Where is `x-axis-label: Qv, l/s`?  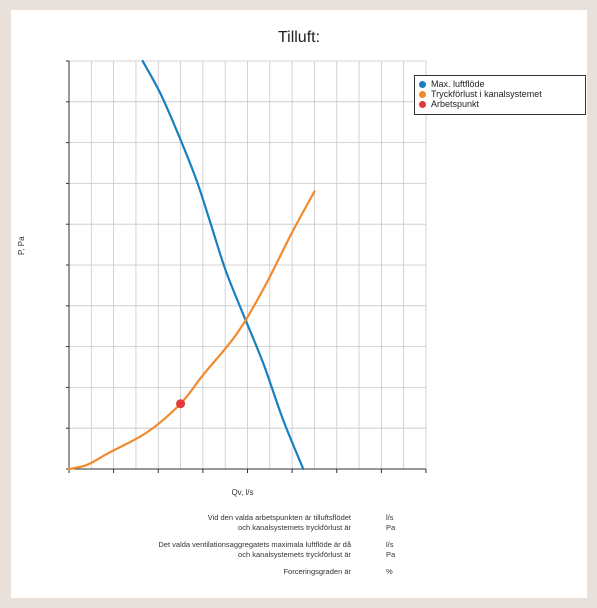 x-axis-label: Qv, l/s is located at coordinates (242, 492).